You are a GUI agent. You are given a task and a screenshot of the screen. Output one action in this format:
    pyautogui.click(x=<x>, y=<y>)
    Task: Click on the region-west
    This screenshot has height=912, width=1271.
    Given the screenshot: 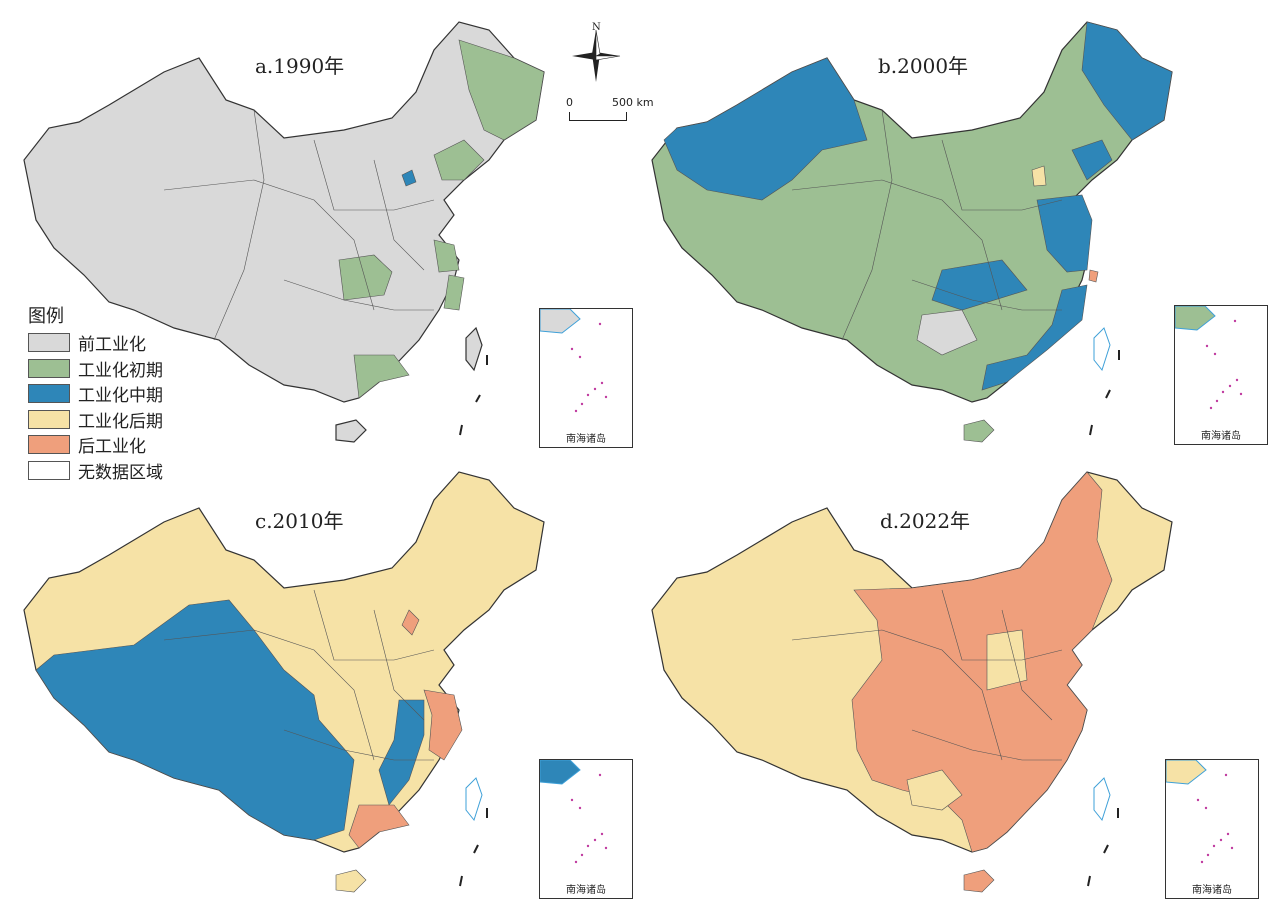 What is the action you would take?
    pyautogui.click(x=195, y=720)
    